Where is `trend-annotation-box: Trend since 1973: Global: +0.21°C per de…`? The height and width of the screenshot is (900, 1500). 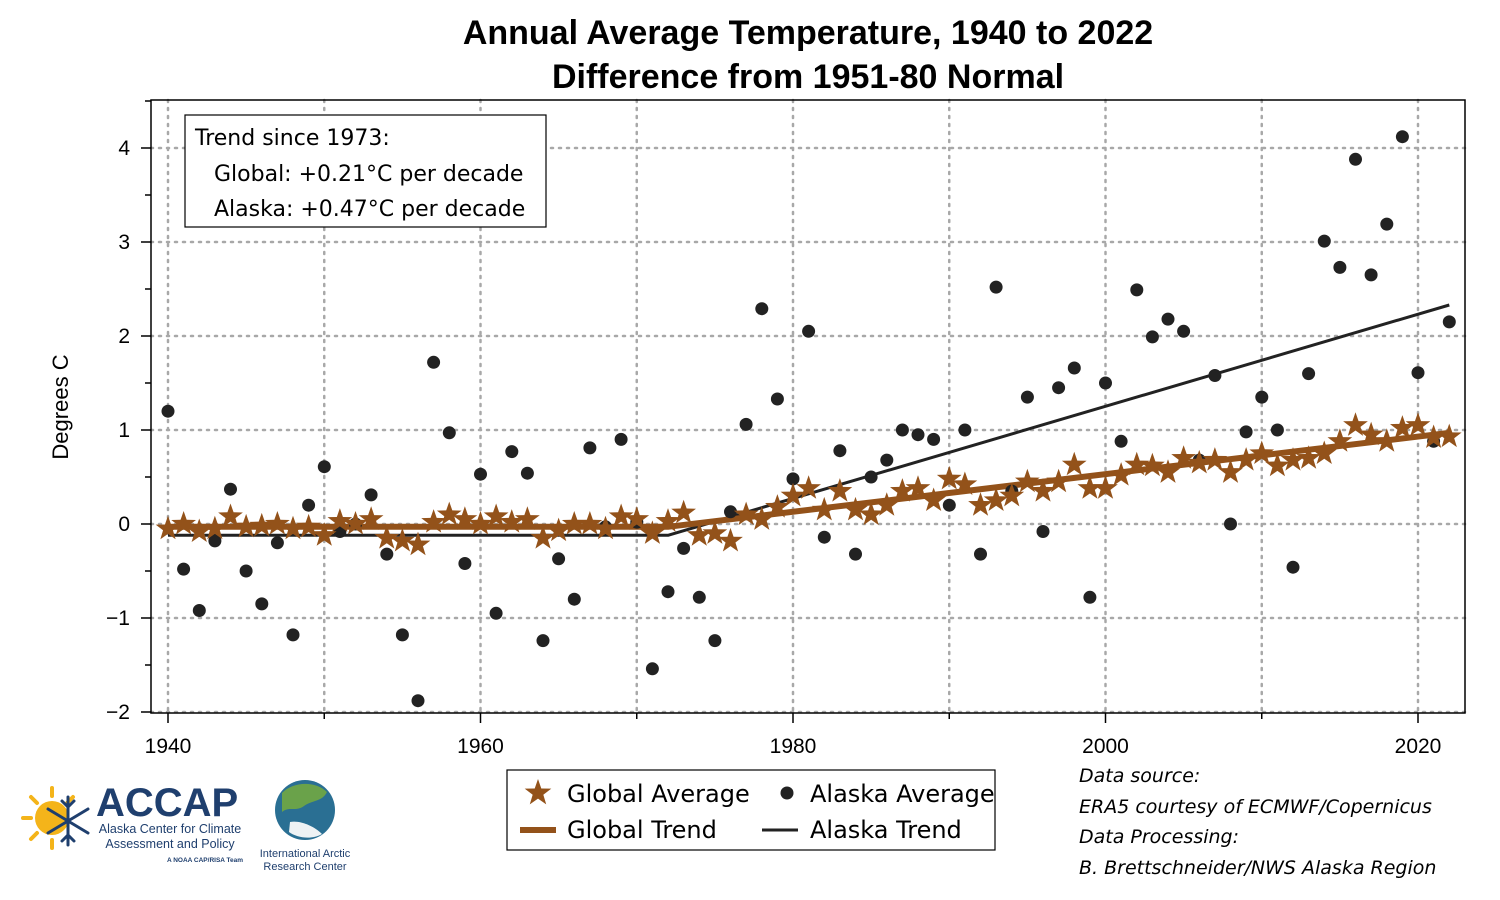
trend-annotation-box: Trend since 1973: Global: +0.21°C per de… is located at coordinates (365, 171).